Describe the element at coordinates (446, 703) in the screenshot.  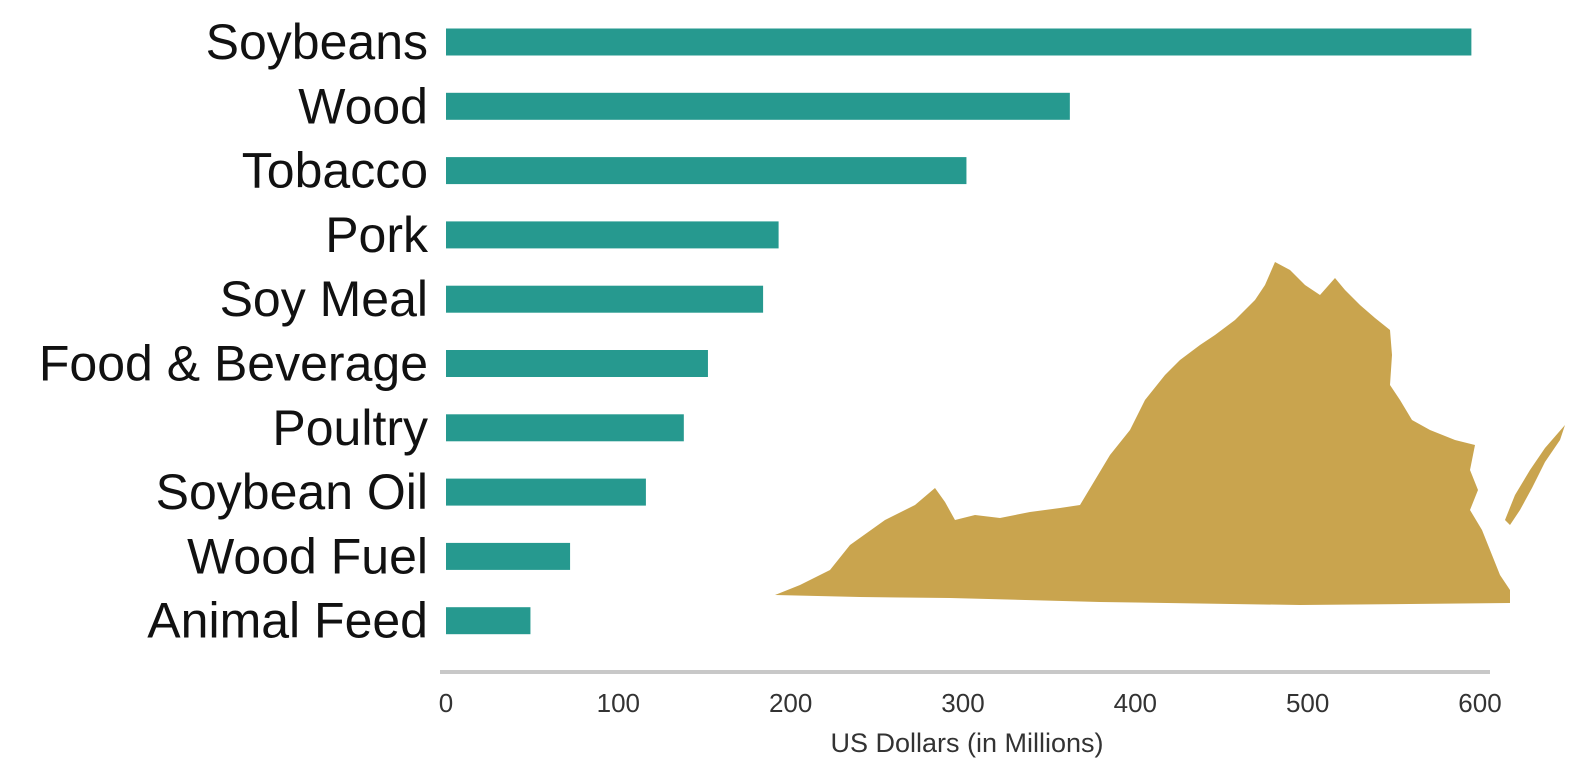
I see `x-tick-label: 0` at that location.